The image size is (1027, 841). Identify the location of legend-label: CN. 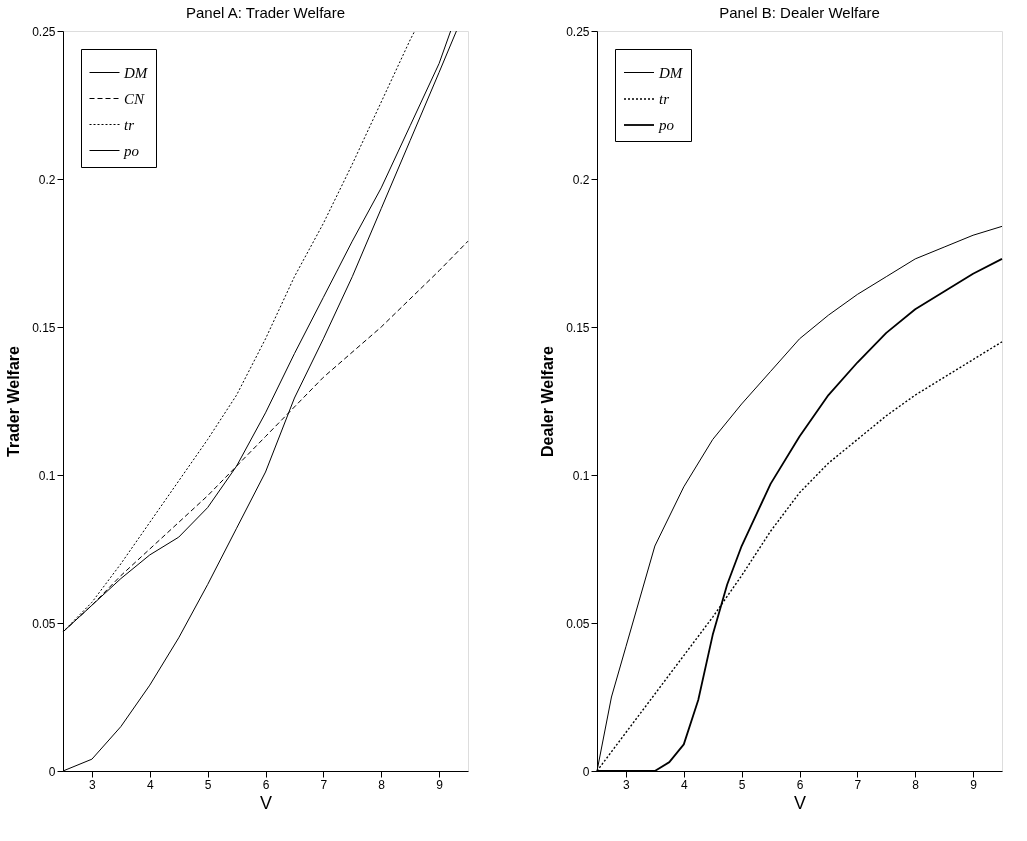
(134, 98).